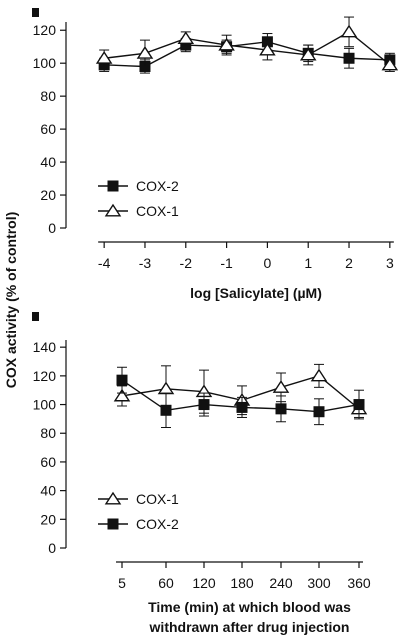  Describe the element at coordinates (359, 583) in the screenshot. I see `x-tick-label: 360` at that location.